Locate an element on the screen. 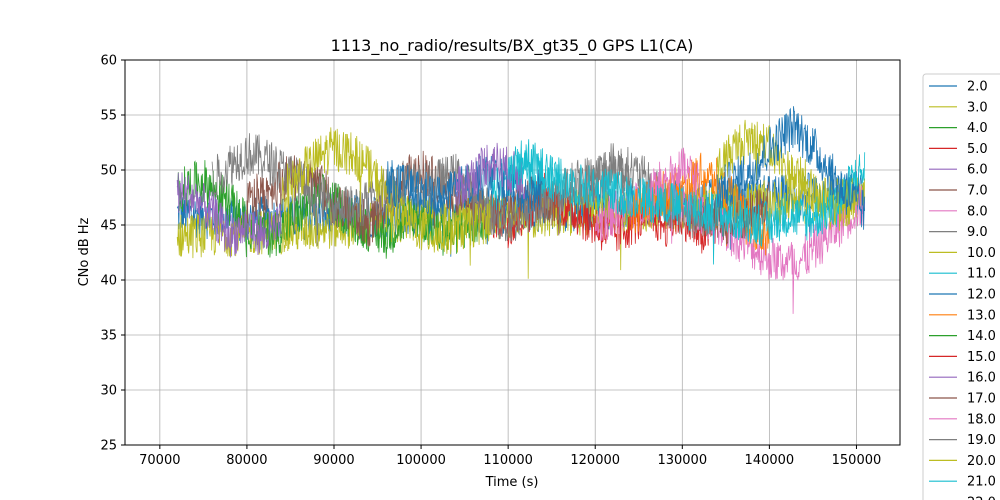 The height and width of the screenshot is (500, 1000). legend-entry: 13.0 is located at coordinates (981, 315).